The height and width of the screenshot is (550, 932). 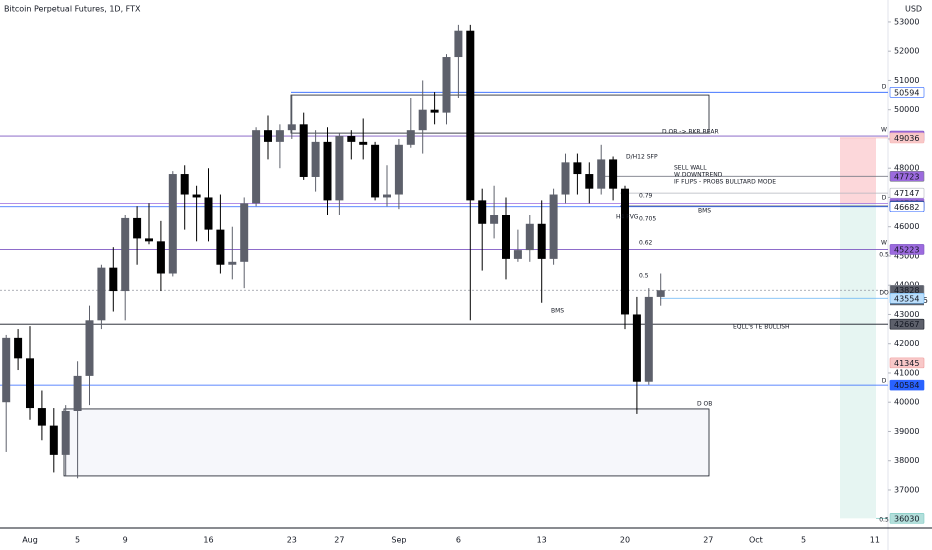 What do you see at coordinates (646, 196) in the screenshot?
I see `annotation: 0.79` at bounding box center [646, 196].